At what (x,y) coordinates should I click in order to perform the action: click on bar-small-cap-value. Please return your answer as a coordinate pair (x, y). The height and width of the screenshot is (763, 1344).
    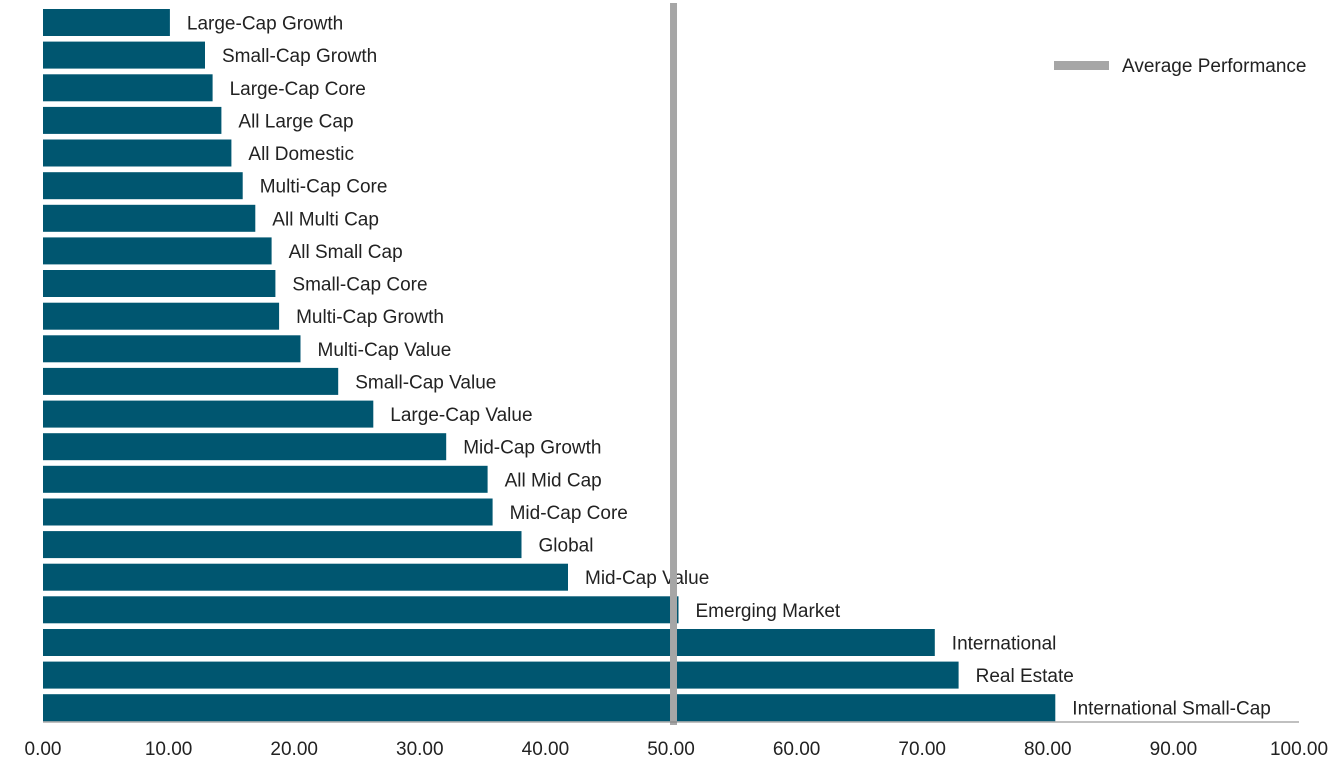
    Looking at the image, I should click on (191, 381).